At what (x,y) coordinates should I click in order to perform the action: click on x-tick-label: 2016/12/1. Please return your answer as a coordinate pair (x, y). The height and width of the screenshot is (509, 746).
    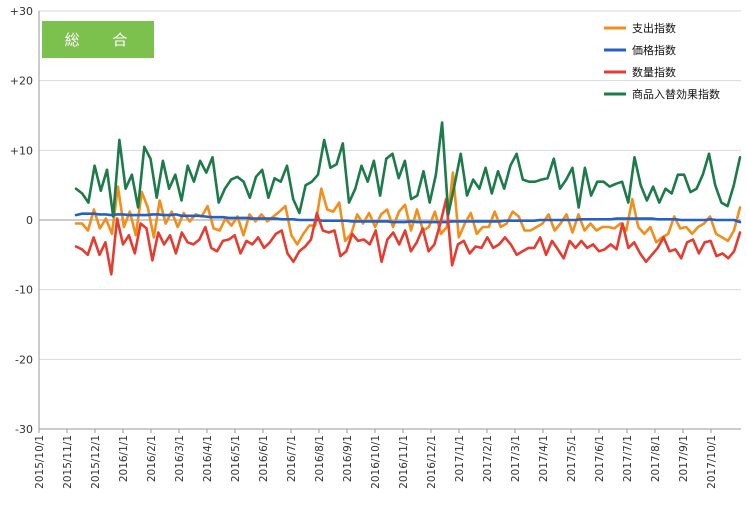
    Looking at the image, I should click on (432, 462).